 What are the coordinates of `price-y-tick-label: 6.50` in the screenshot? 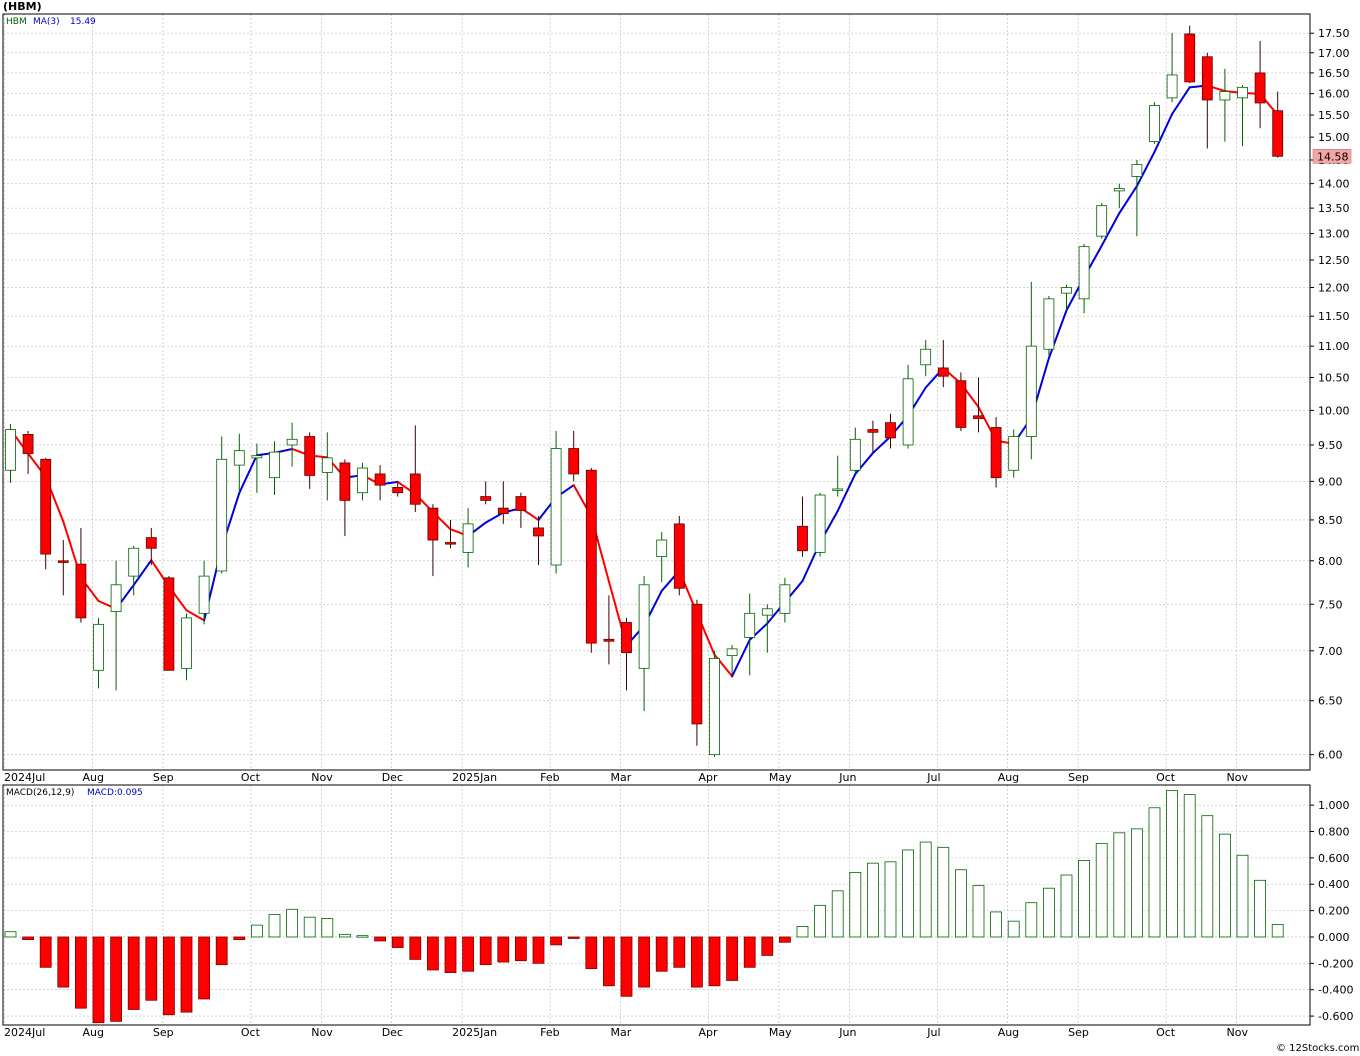 It's located at (1330, 701).